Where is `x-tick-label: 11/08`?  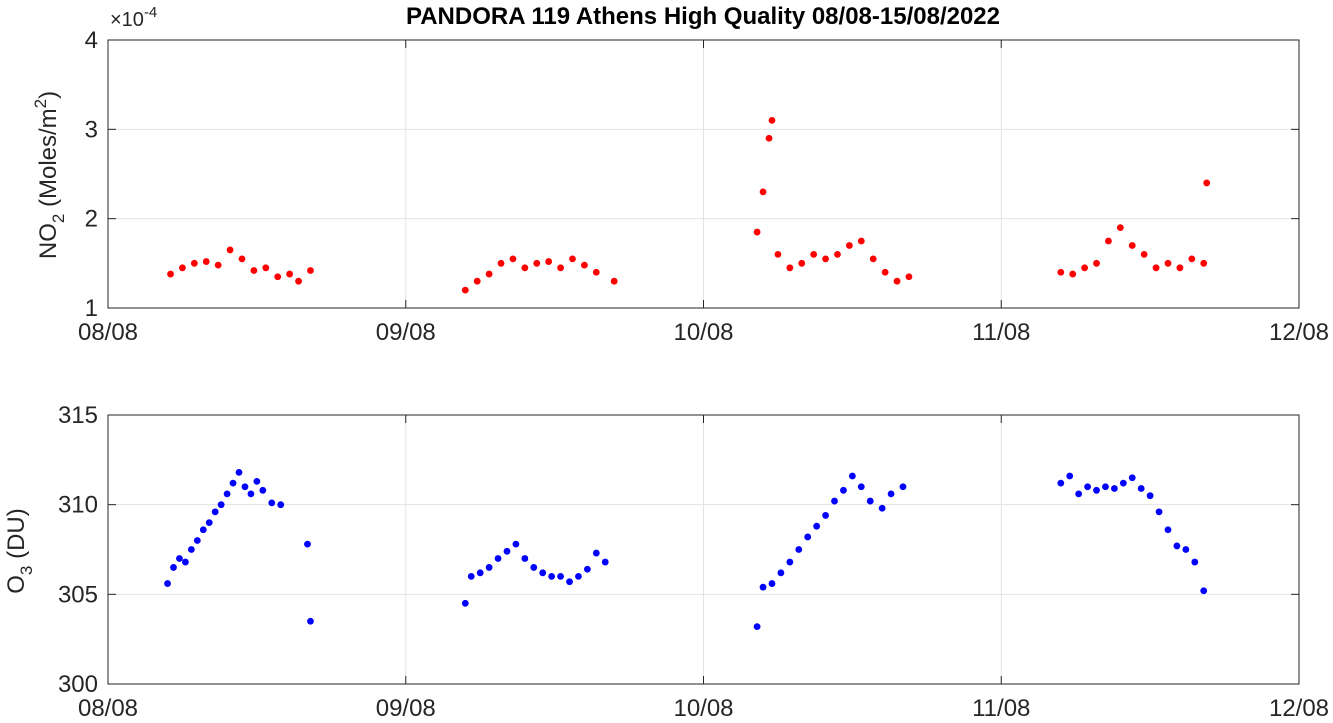 x-tick-label: 11/08 is located at coordinates (1001, 708).